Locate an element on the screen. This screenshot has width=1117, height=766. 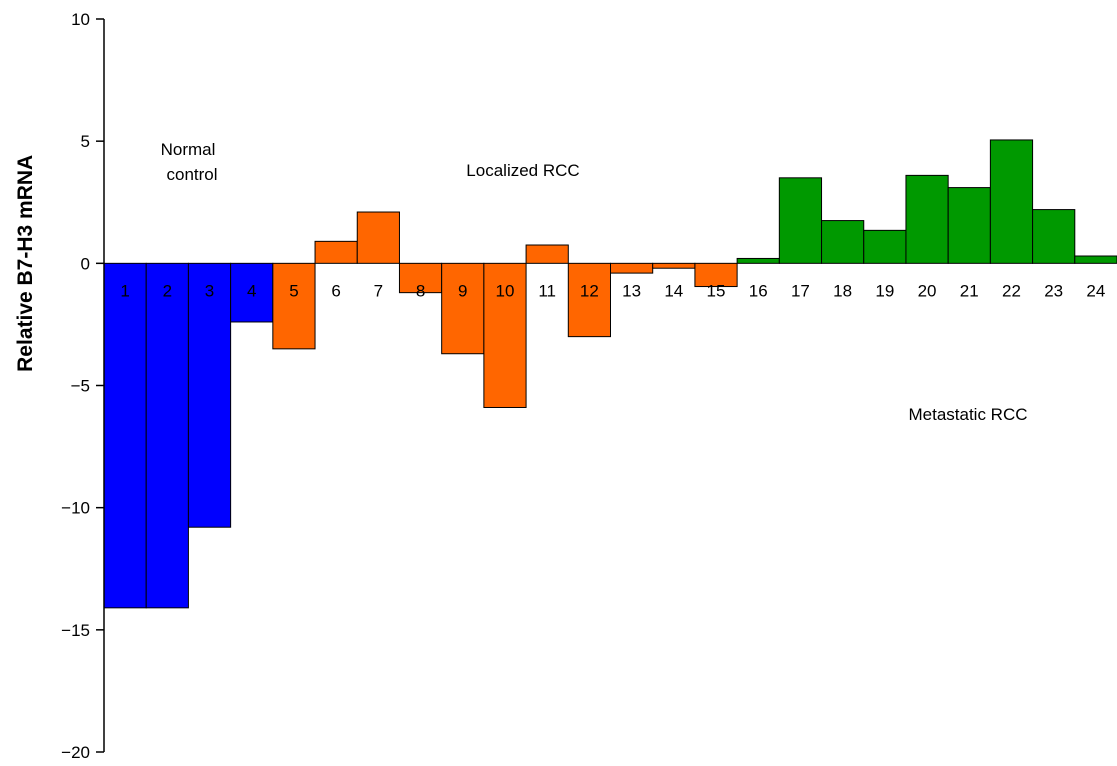
category-label-15: 15 is located at coordinates (716, 290).